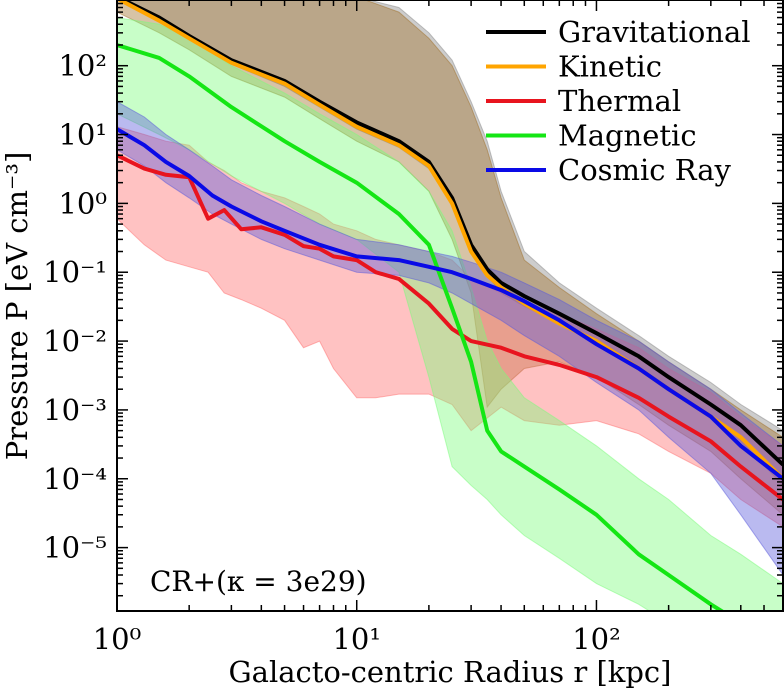 This screenshot has width=784, height=694. What do you see at coordinates (82, 135) in the screenshot?
I see `y-tick-label: 10¹` at bounding box center [82, 135].